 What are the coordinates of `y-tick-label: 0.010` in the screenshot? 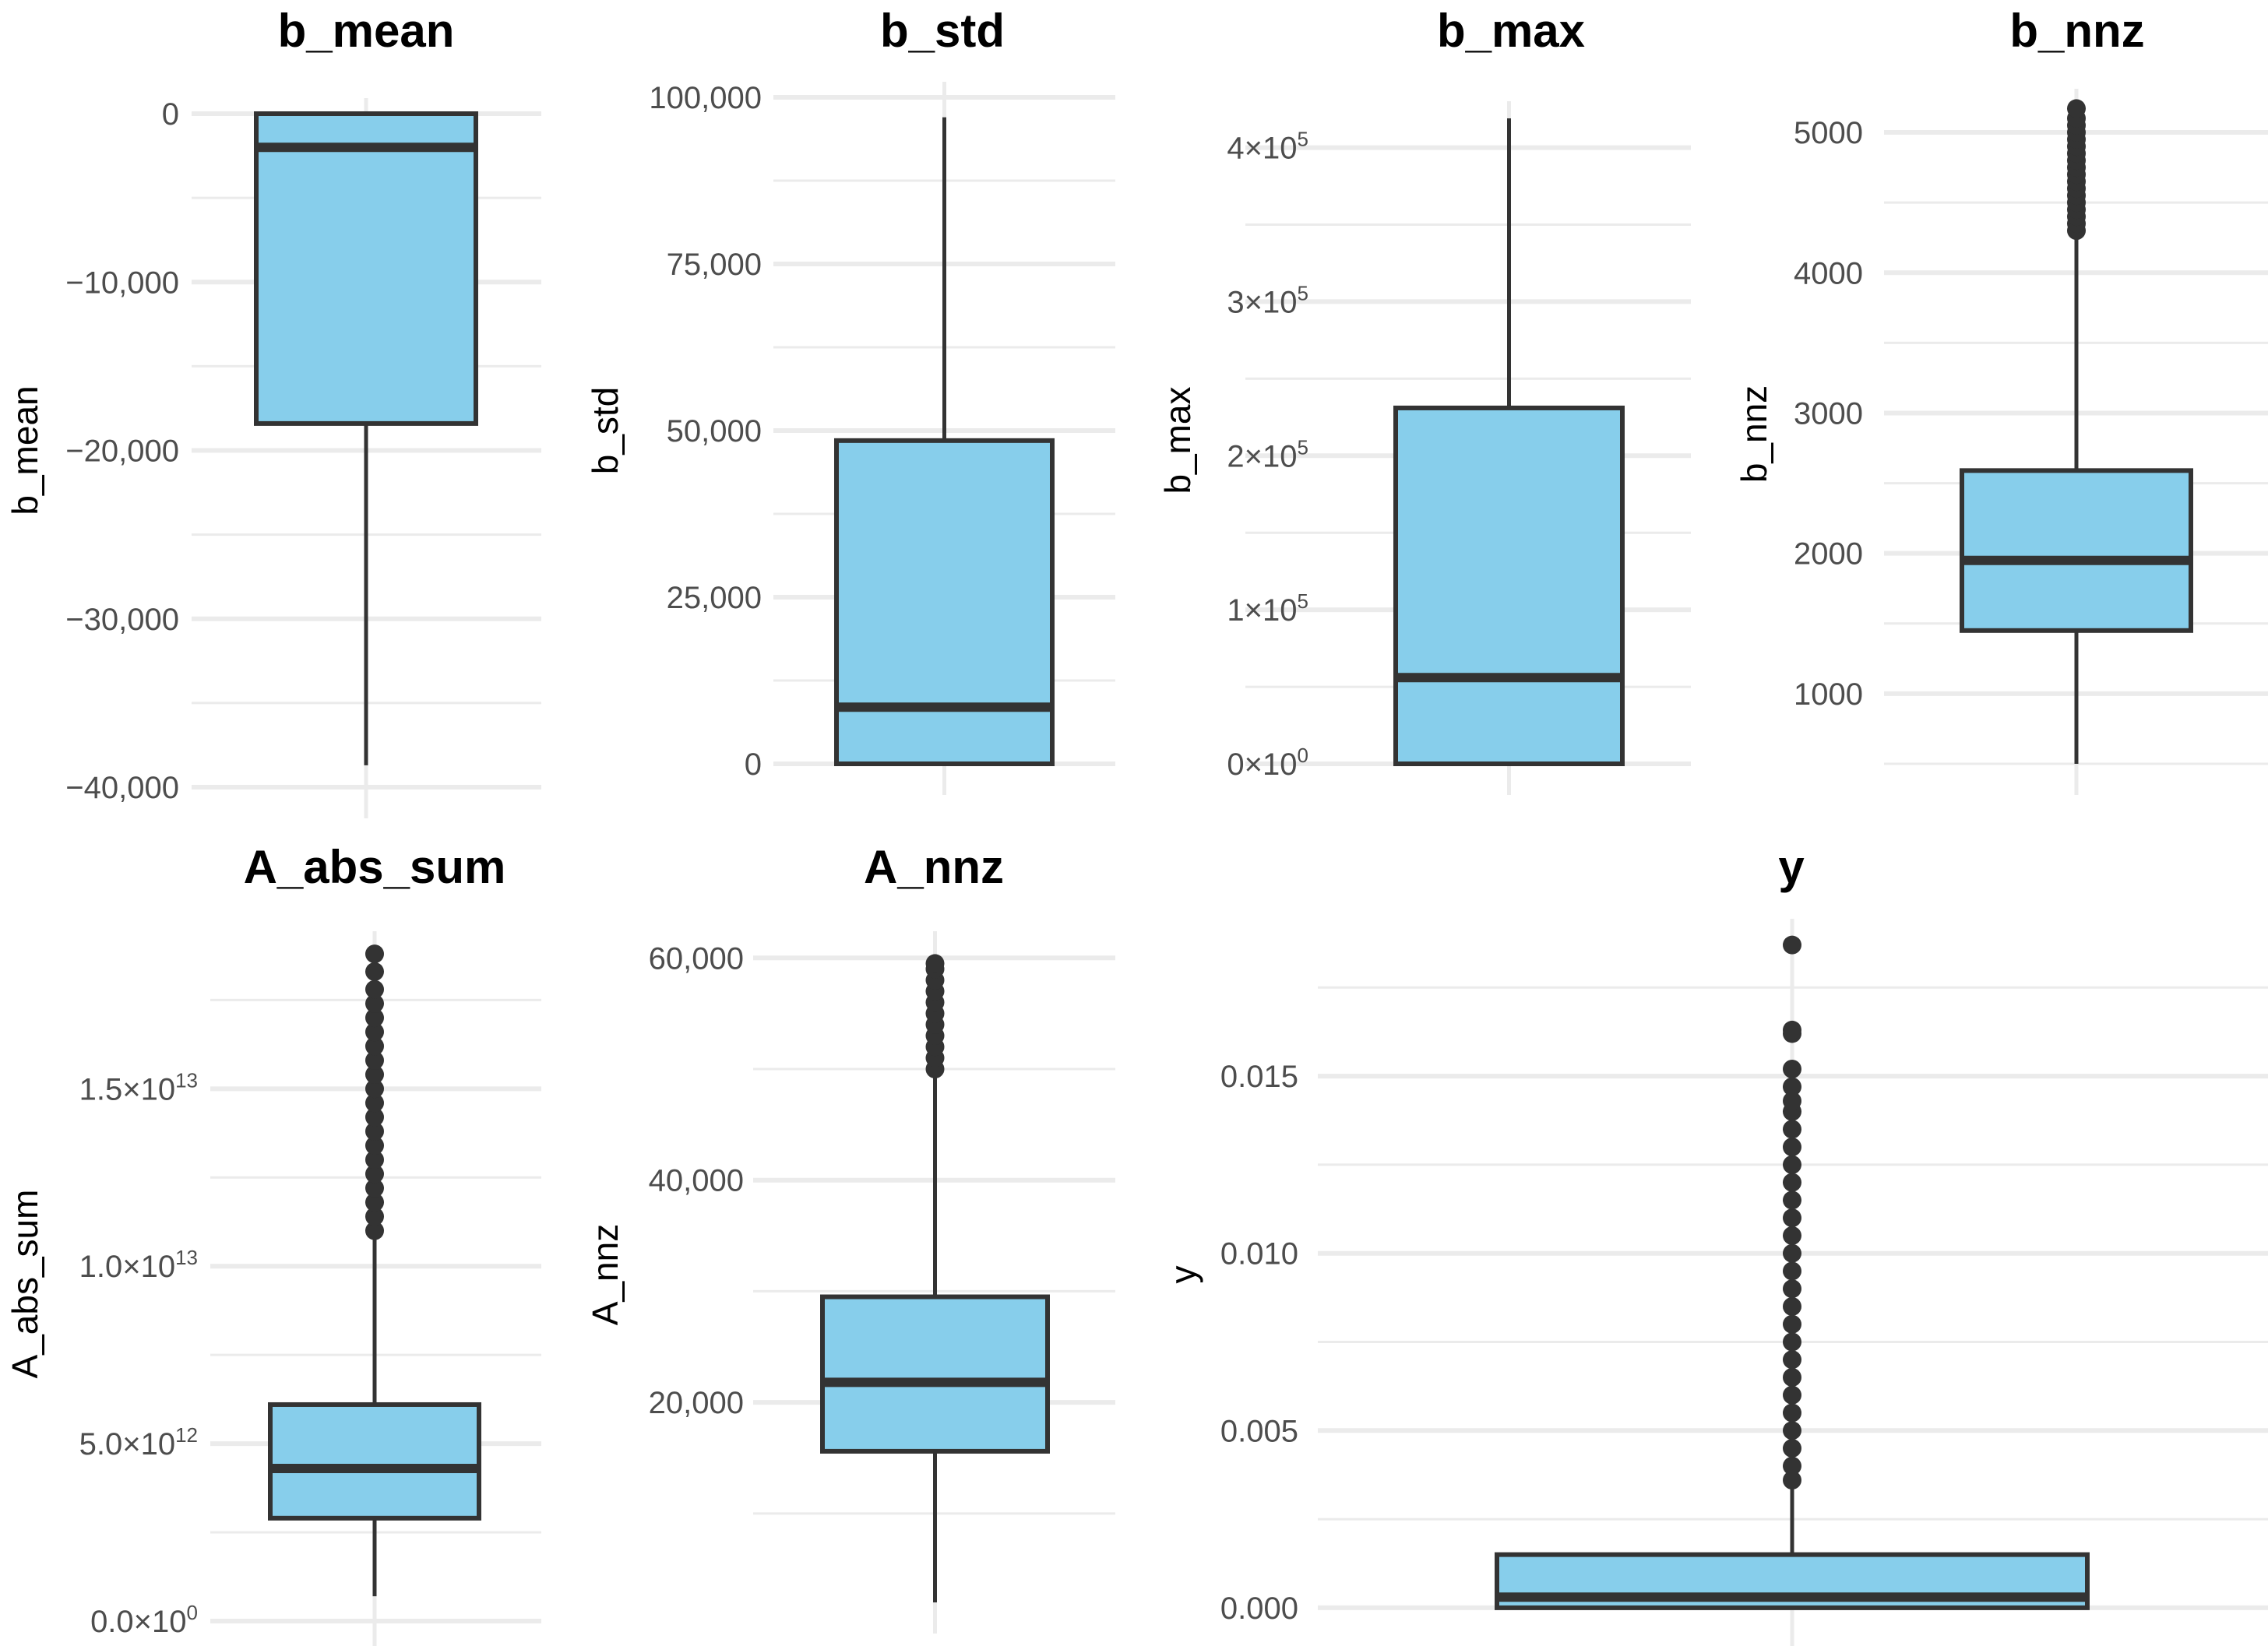 It's located at (1259, 1254).